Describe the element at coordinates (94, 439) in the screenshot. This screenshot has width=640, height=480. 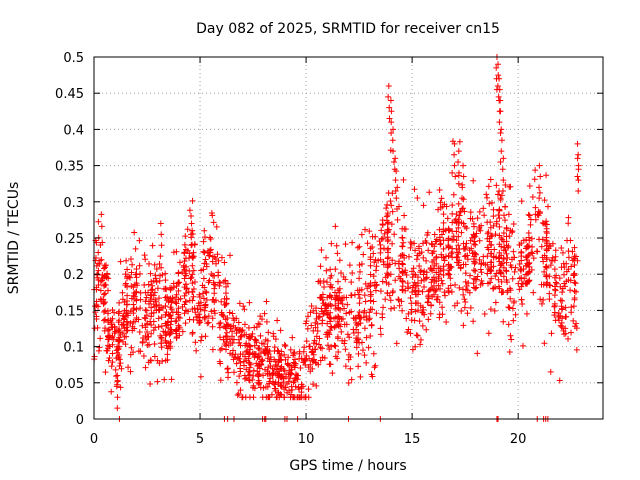
I see `x-tick-label: 0` at that location.